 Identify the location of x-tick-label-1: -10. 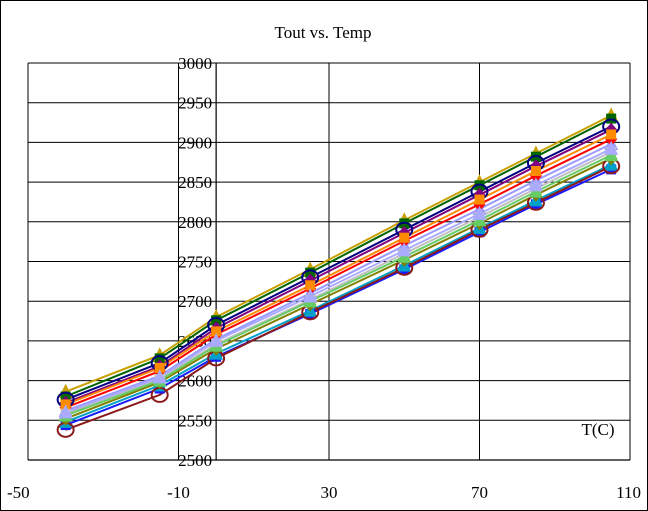
(178, 492).